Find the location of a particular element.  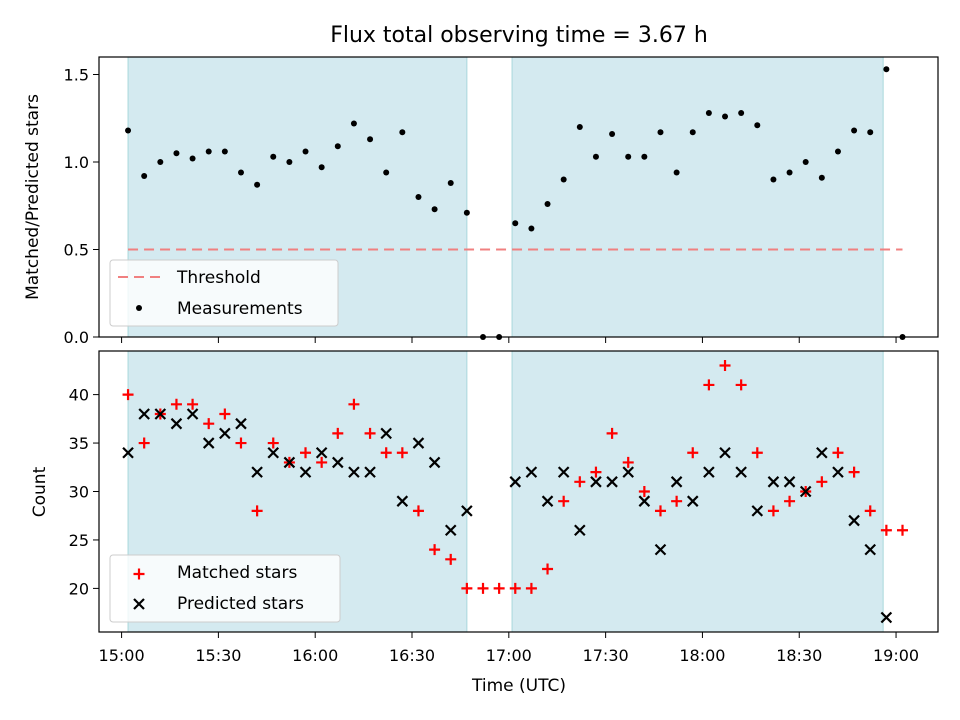

count-legend: Matched stars Predicted stars is located at coordinates (225, 588).